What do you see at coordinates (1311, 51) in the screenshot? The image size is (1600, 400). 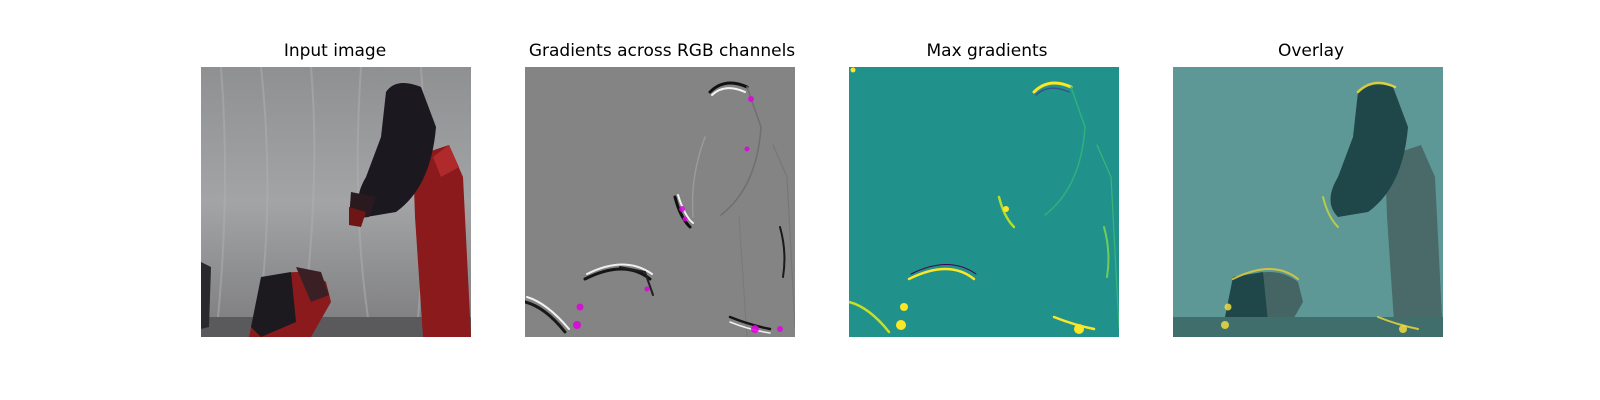 I see `panel-title-overlay: Overlay` at bounding box center [1311, 51].